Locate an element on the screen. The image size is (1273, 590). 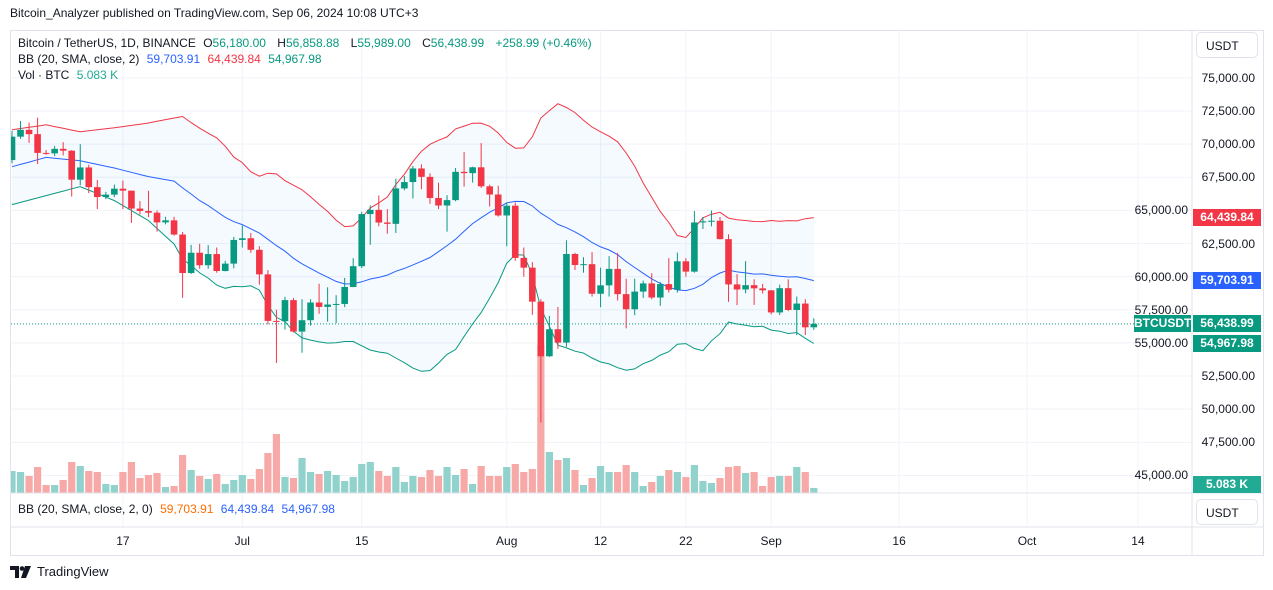
lower-currency-button: USDT is located at coordinates (1227, 512).